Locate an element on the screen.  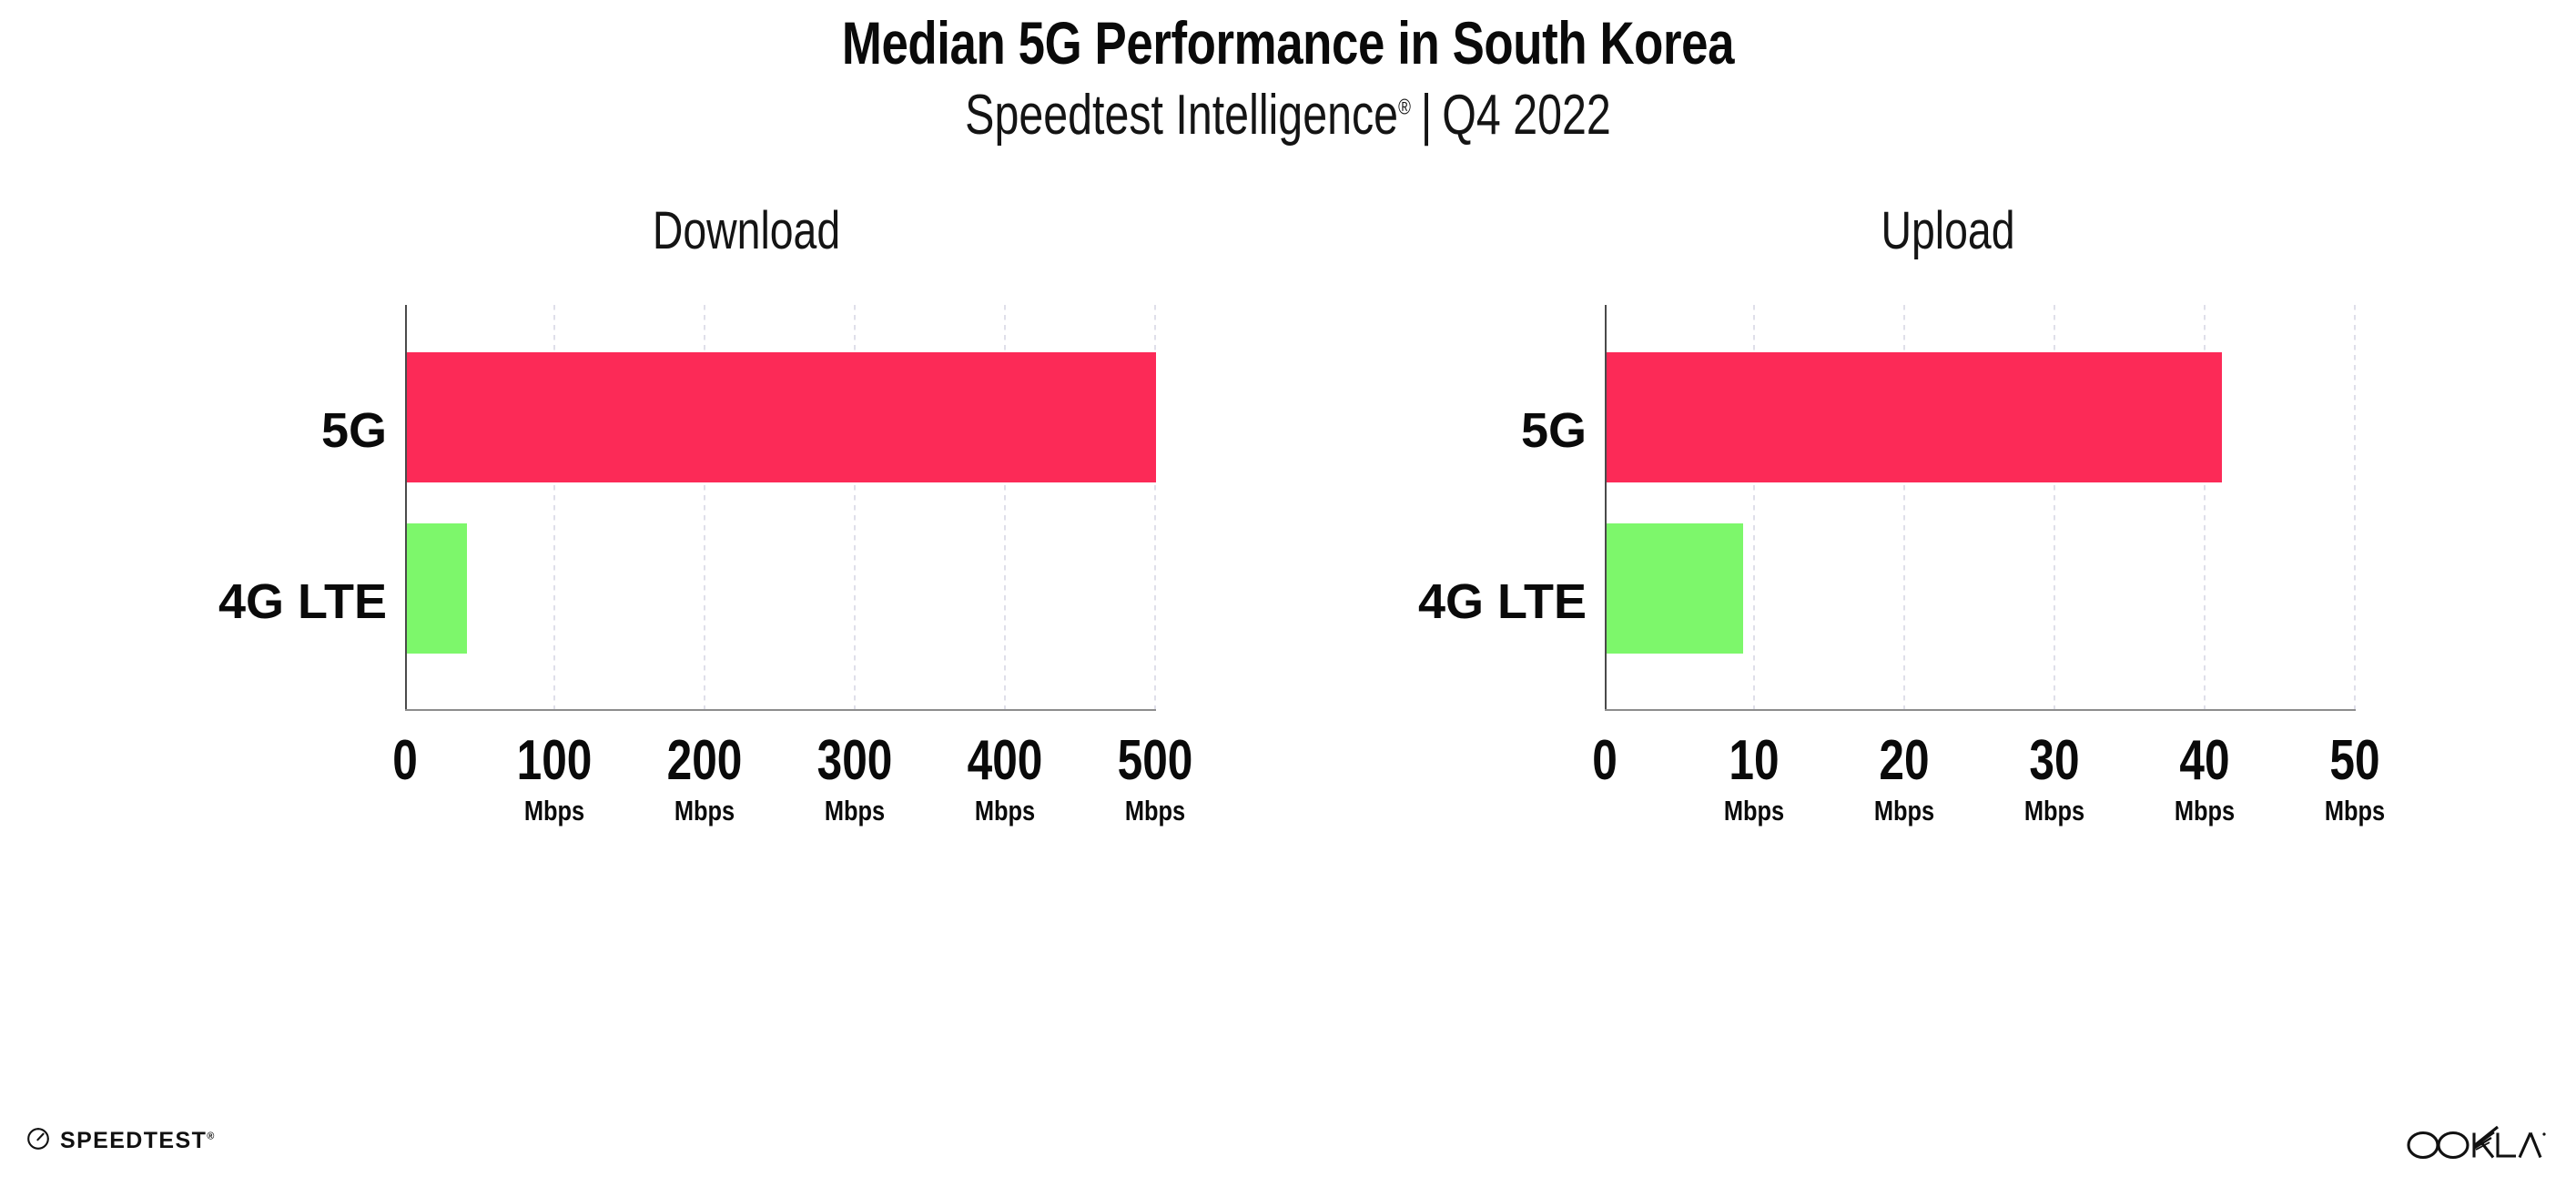
tick-value: 500 is located at coordinates (1155, 761).